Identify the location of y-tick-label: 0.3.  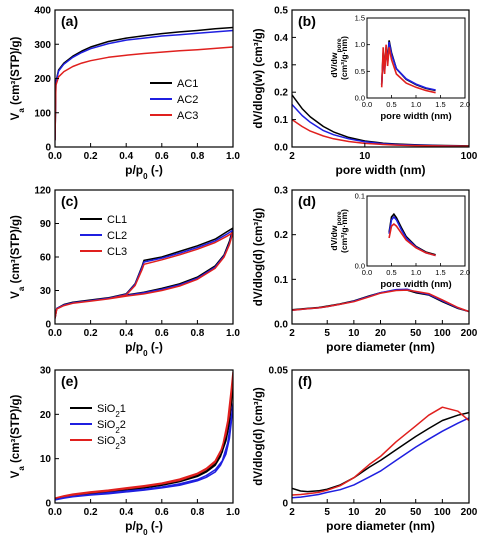
(281, 191).